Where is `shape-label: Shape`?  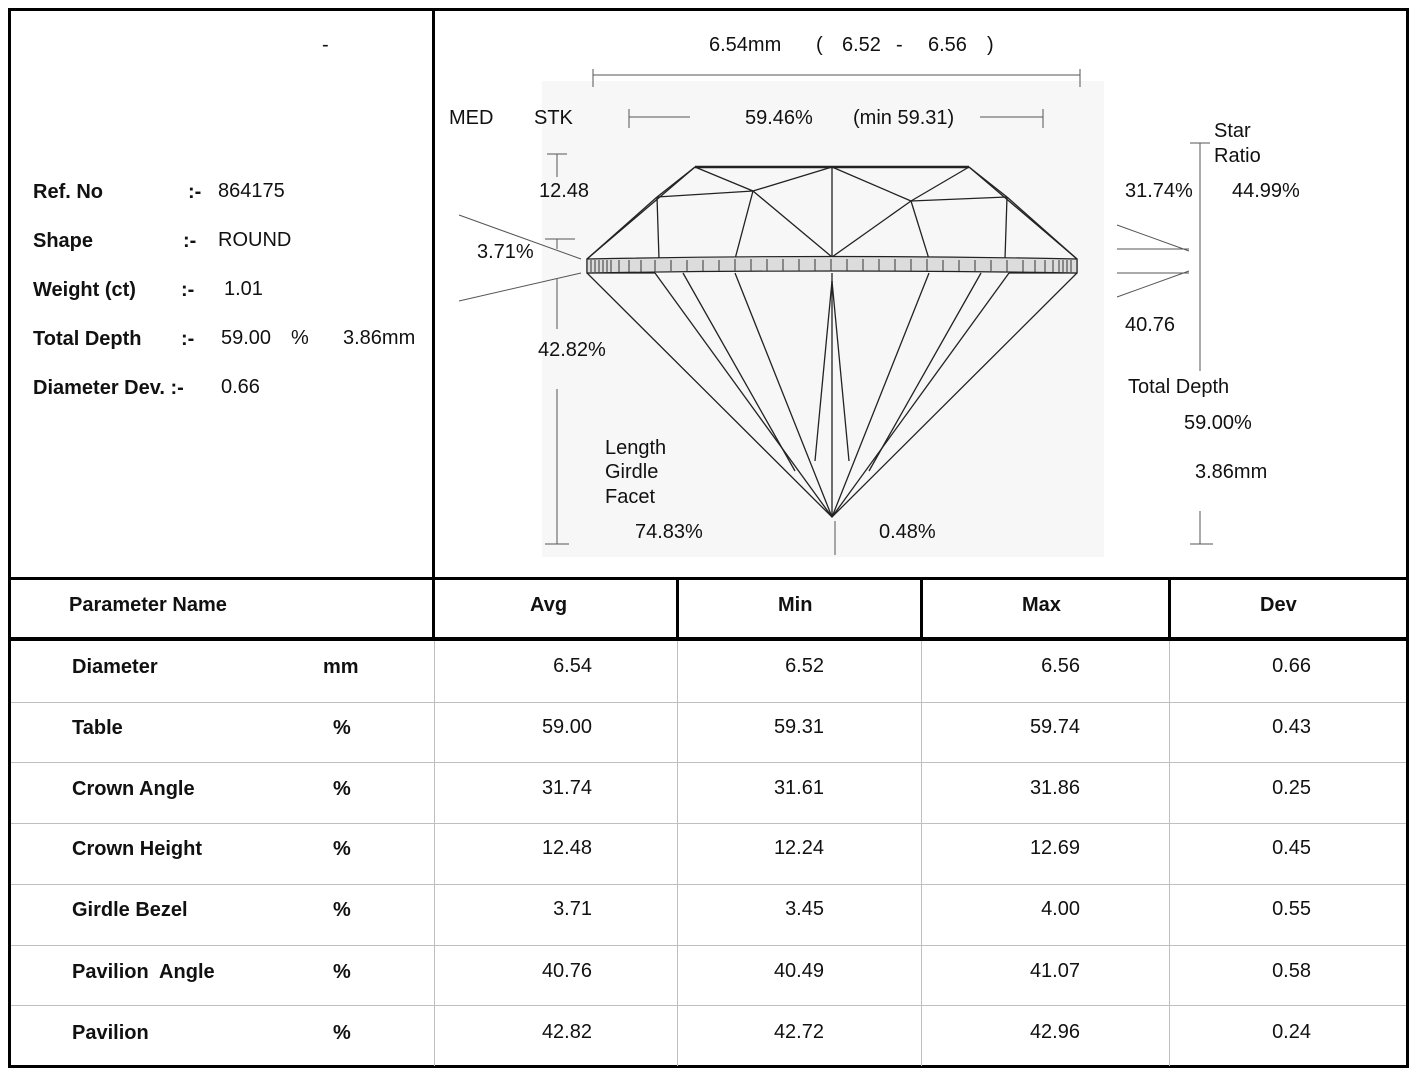
shape-label: Shape is located at coordinates (63, 241).